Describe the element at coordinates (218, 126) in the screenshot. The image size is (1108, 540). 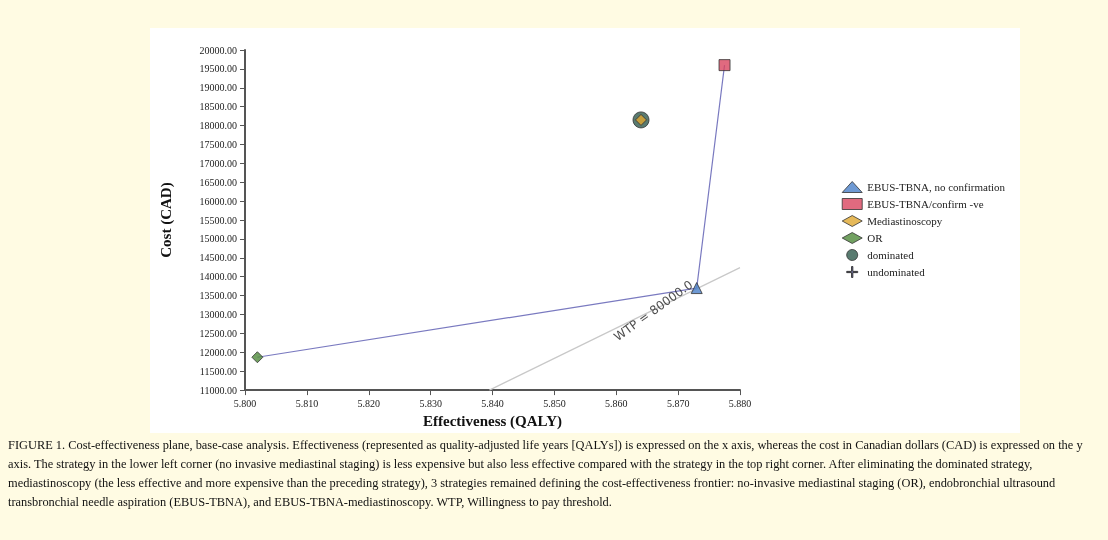
I see `y-tick-label: 18000.00` at that location.